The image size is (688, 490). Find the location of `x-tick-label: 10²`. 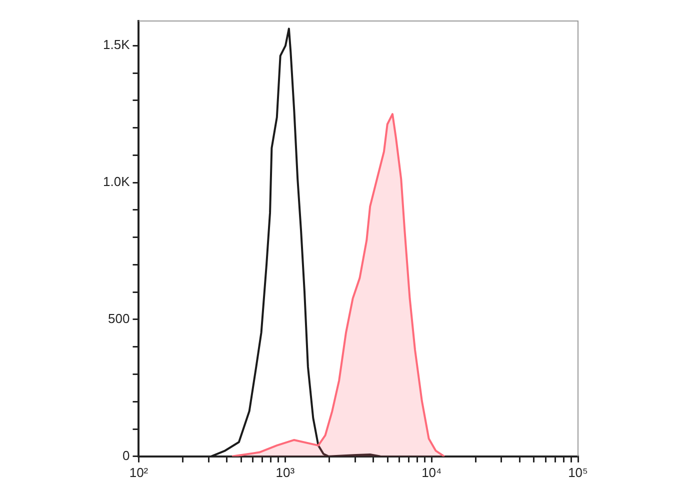

x-tick-label: 10² is located at coordinates (139, 472).